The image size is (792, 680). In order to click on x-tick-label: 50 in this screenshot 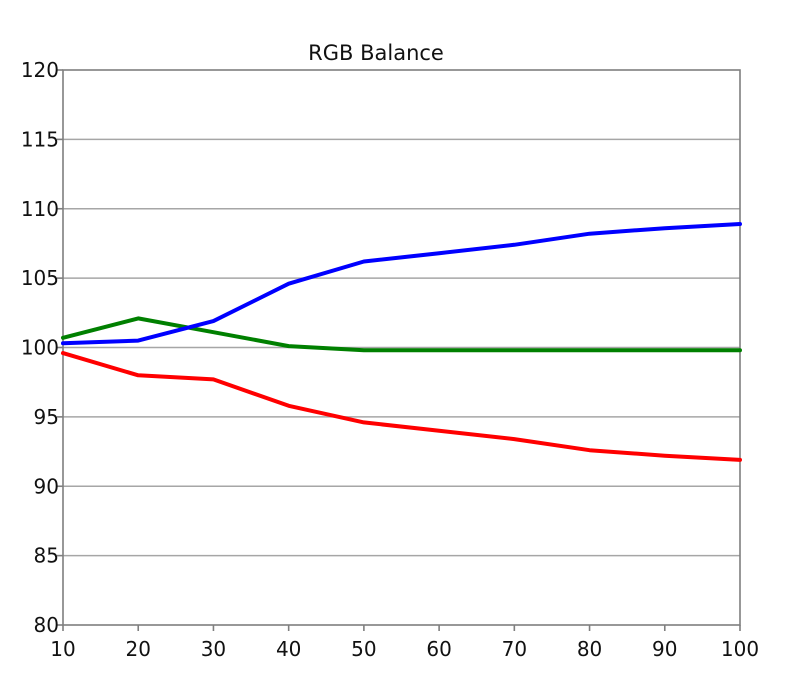, I will do `click(363, 649)`.